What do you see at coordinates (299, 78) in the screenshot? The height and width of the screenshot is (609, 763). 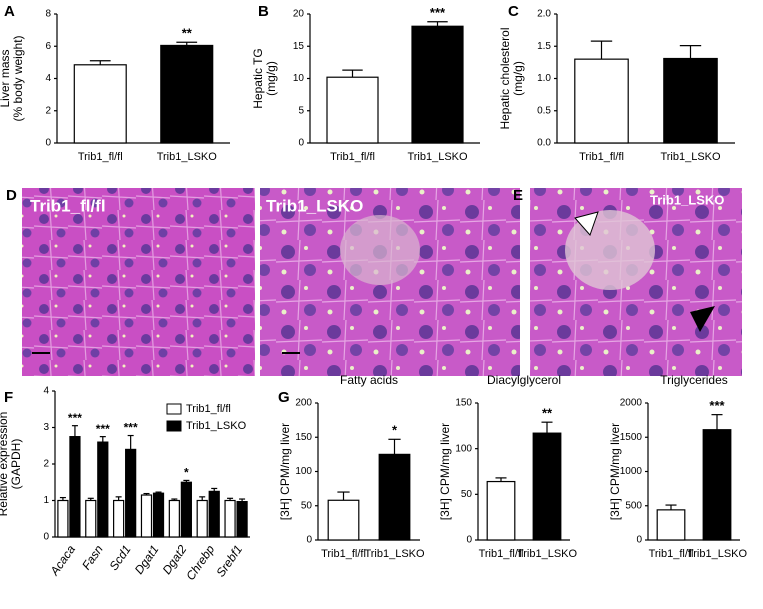 I see `y-tick-label: 10` at bounding box center [299, 78].